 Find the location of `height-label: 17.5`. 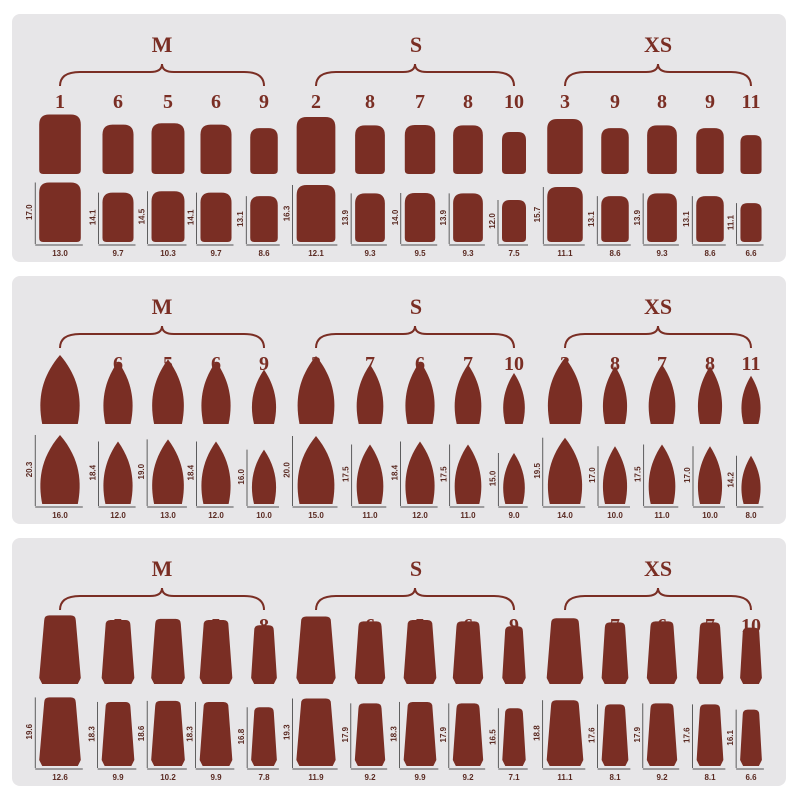

height-label: 17.5 is located at coordinates (346, 474).